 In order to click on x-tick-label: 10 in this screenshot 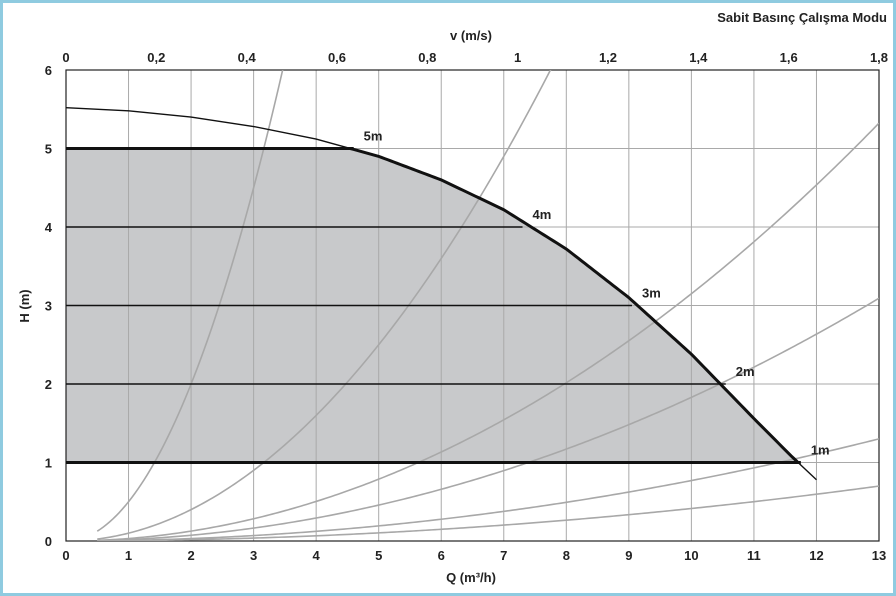, I will do `click(691, 555)`.